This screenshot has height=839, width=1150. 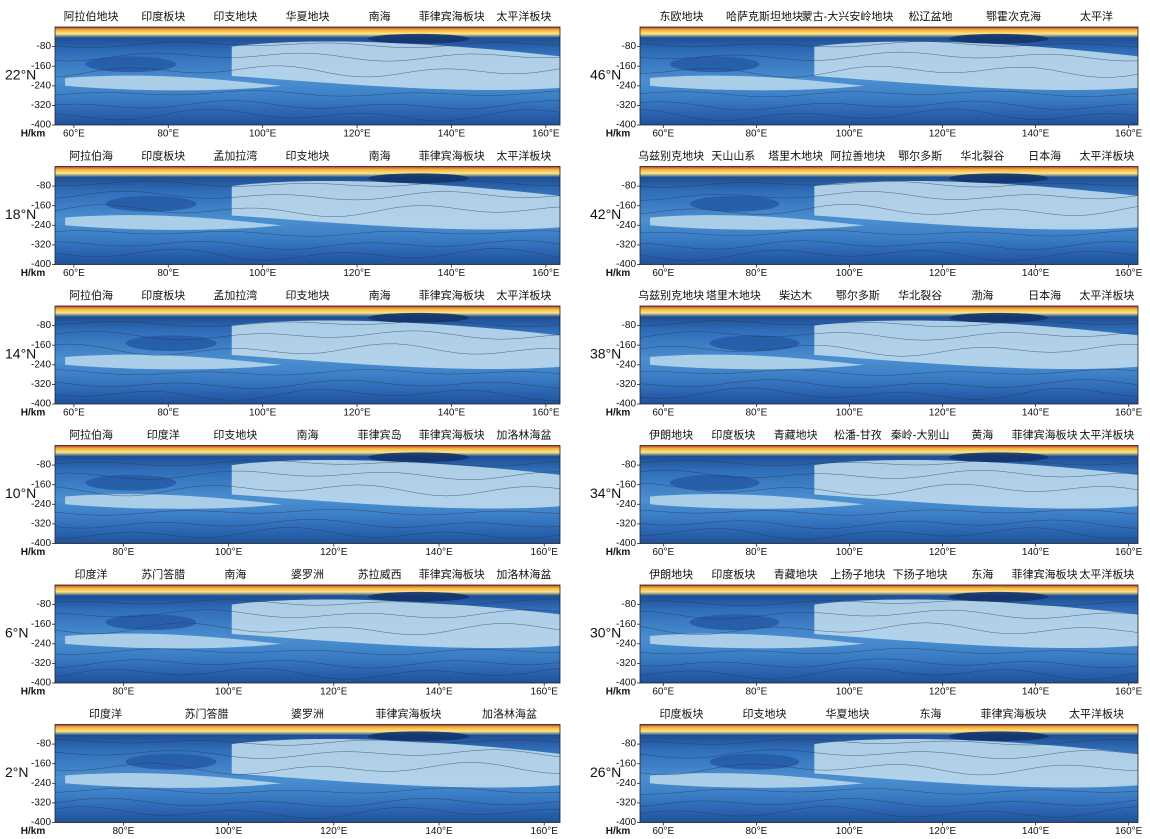 What do you see at coordinates (1013, 16) in the screenshot?
I see `region-label: 鄂霍次克海` at bounding box center [1013, 16].